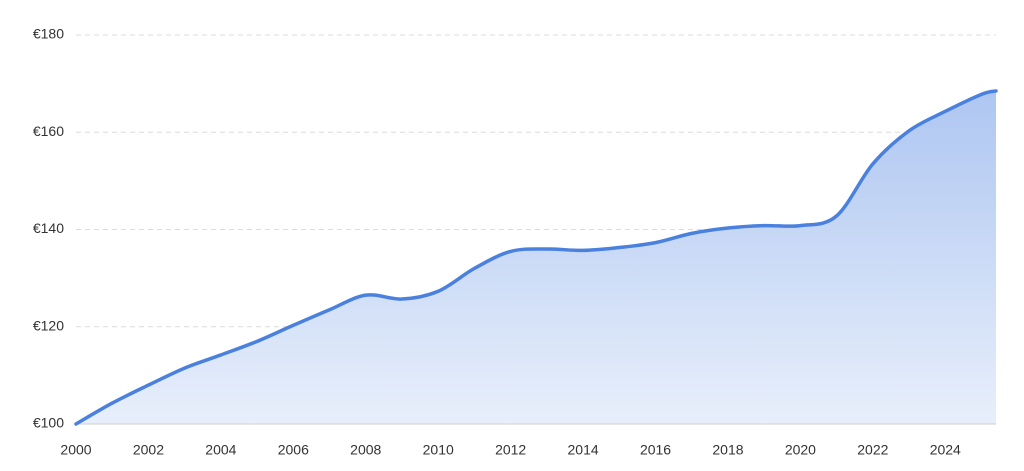 The image size is (1024, 471). I want to click on y-tick-label: €140, so click(48, 228).